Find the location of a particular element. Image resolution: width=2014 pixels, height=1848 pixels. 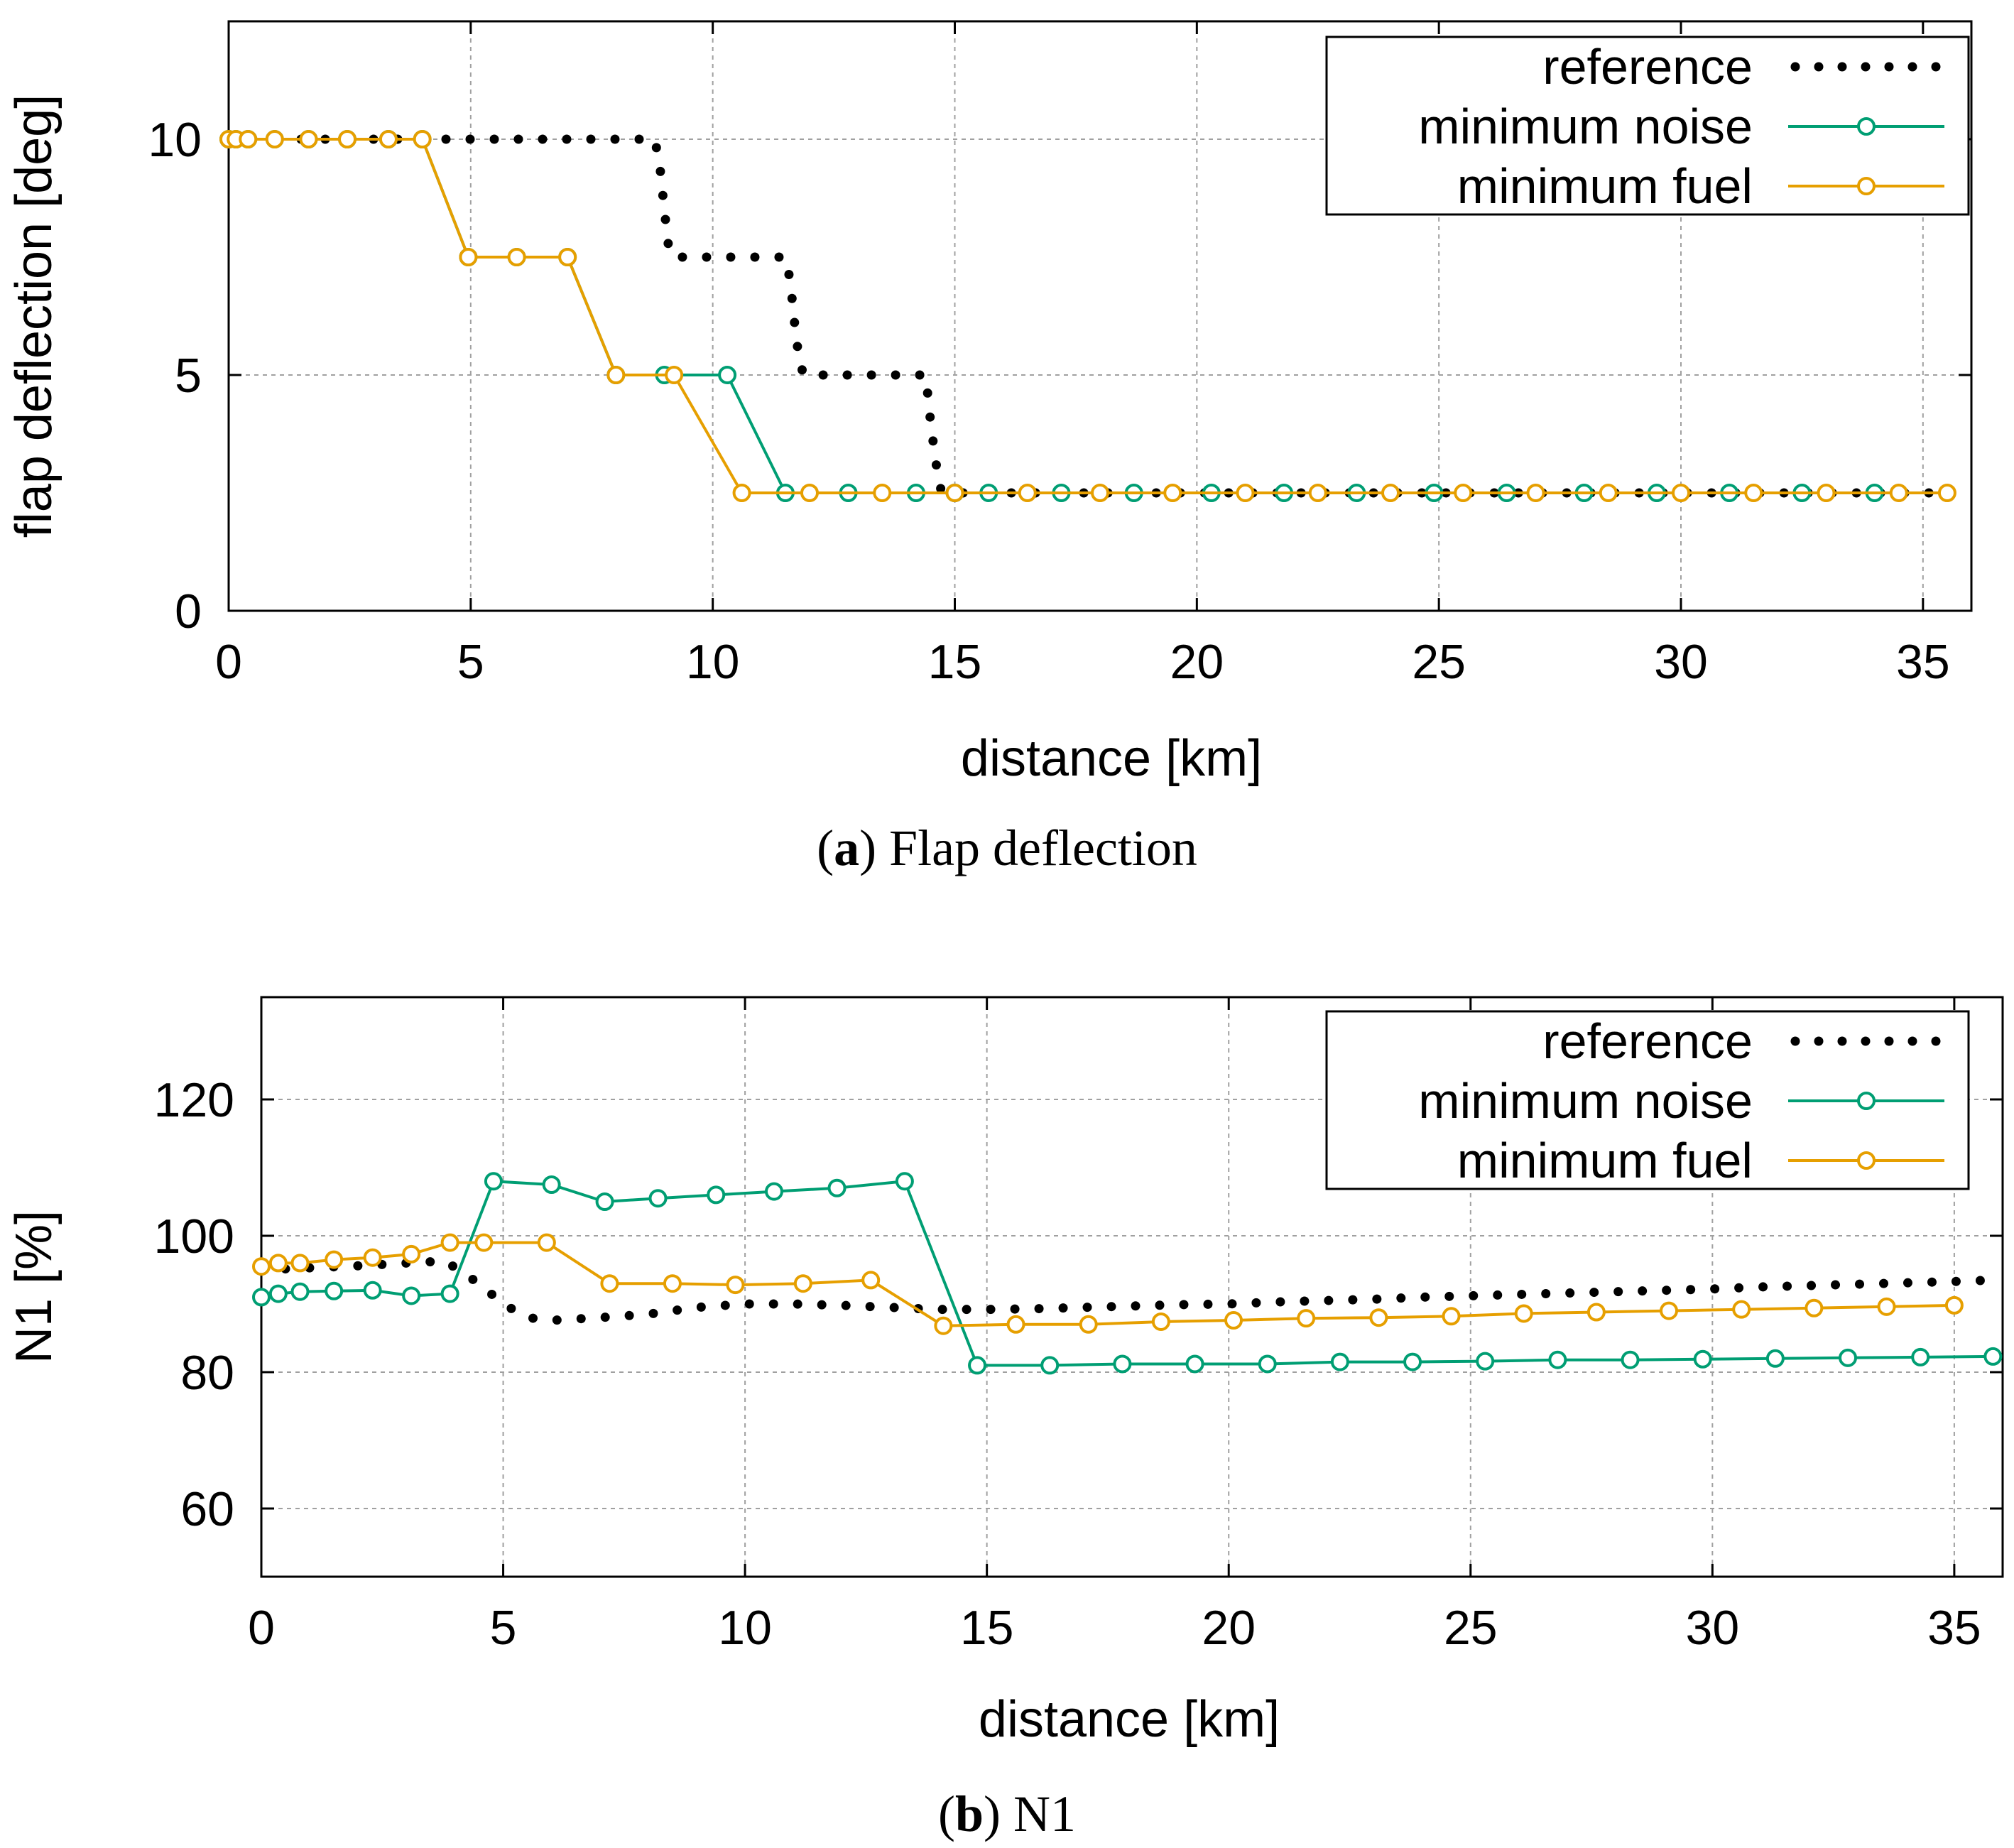

series-line is located at coordinates (1127, 1273).